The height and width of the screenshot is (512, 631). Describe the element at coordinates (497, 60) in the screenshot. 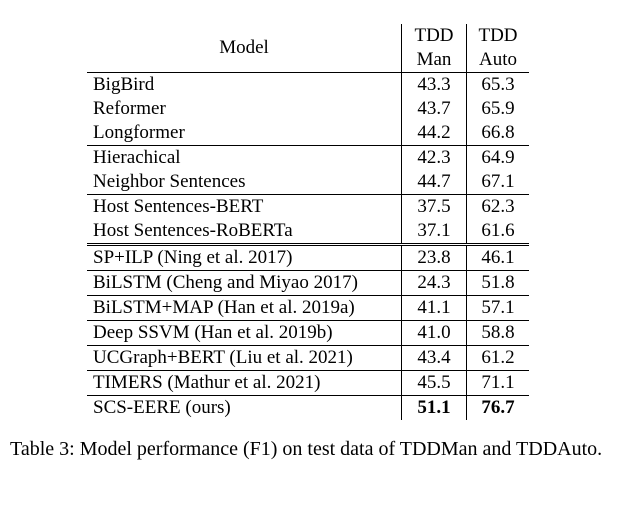

I see `header-tddauto-line2: Auto` at that location.